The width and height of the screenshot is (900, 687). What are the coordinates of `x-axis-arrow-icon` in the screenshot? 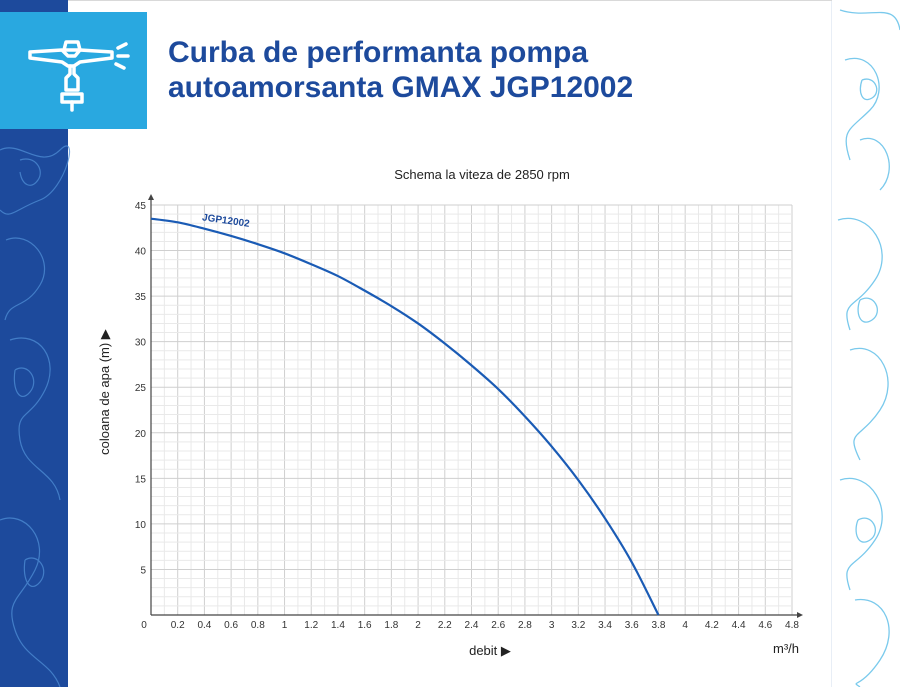 It's located at (800, 615).